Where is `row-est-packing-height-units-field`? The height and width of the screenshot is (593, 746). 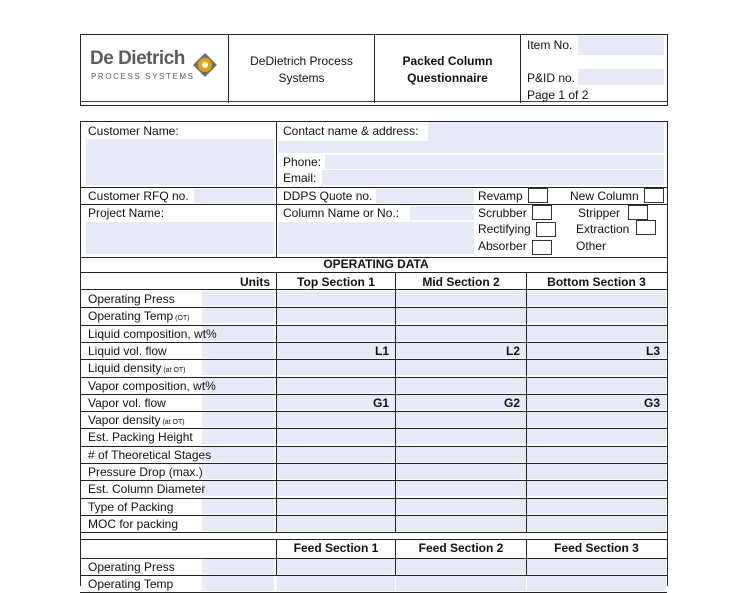
row-est-packing-height-units-field is located at coordinates (238, 436).